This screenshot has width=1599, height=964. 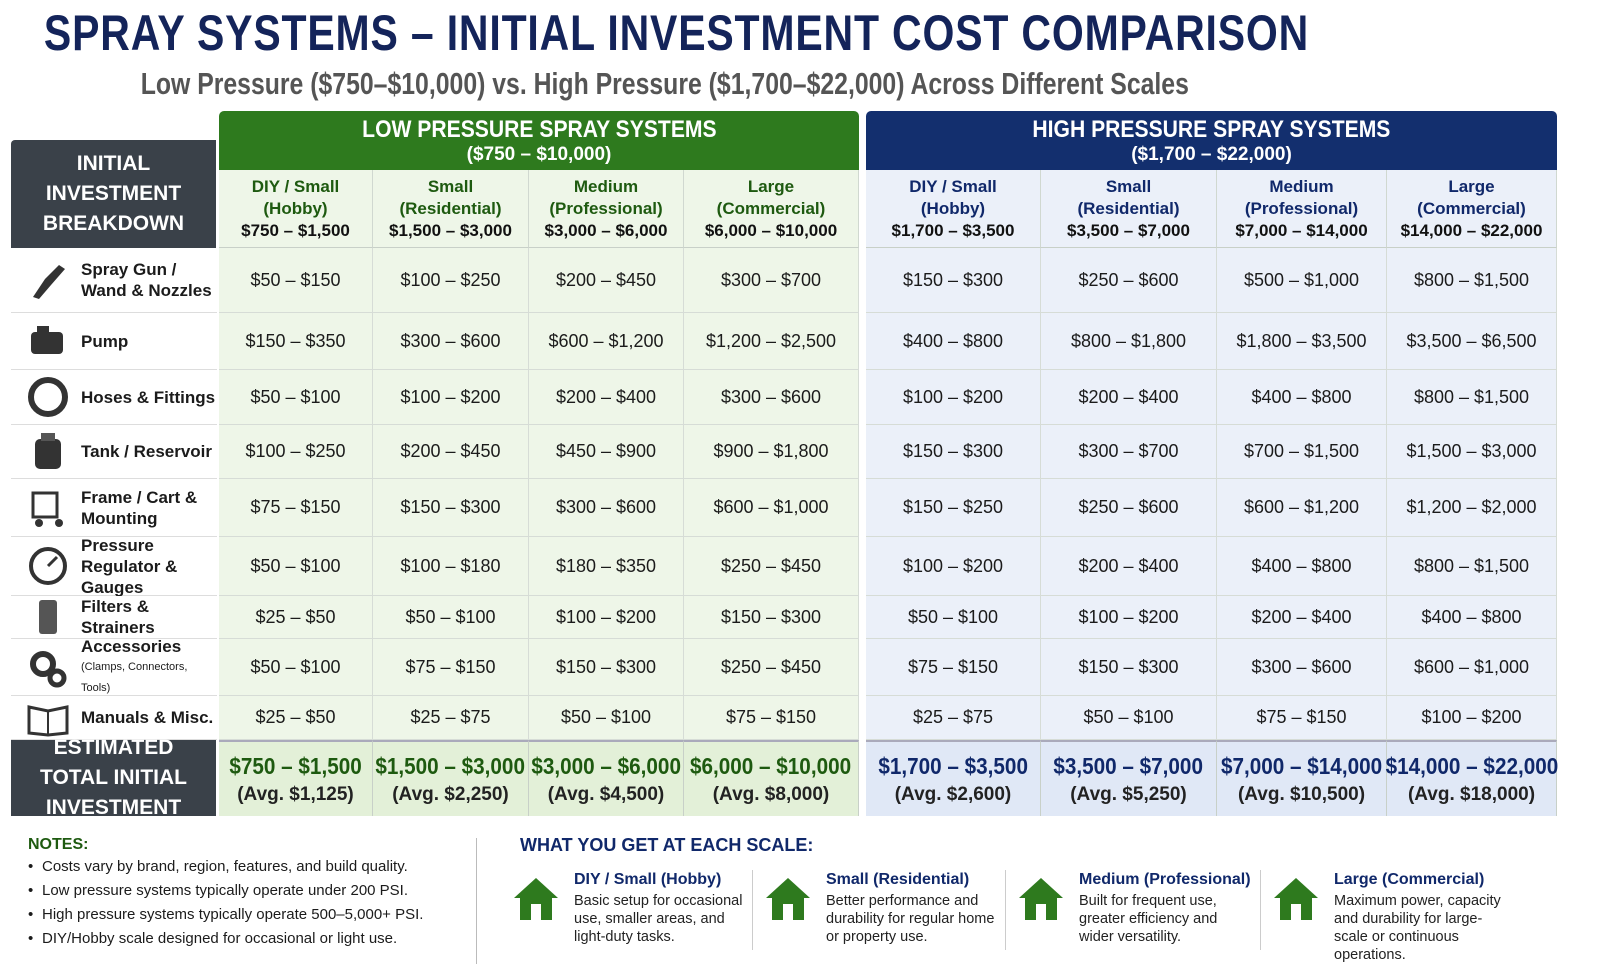 I want to click on row-name: Hoses & Fittings, so click(x=148, y=397).